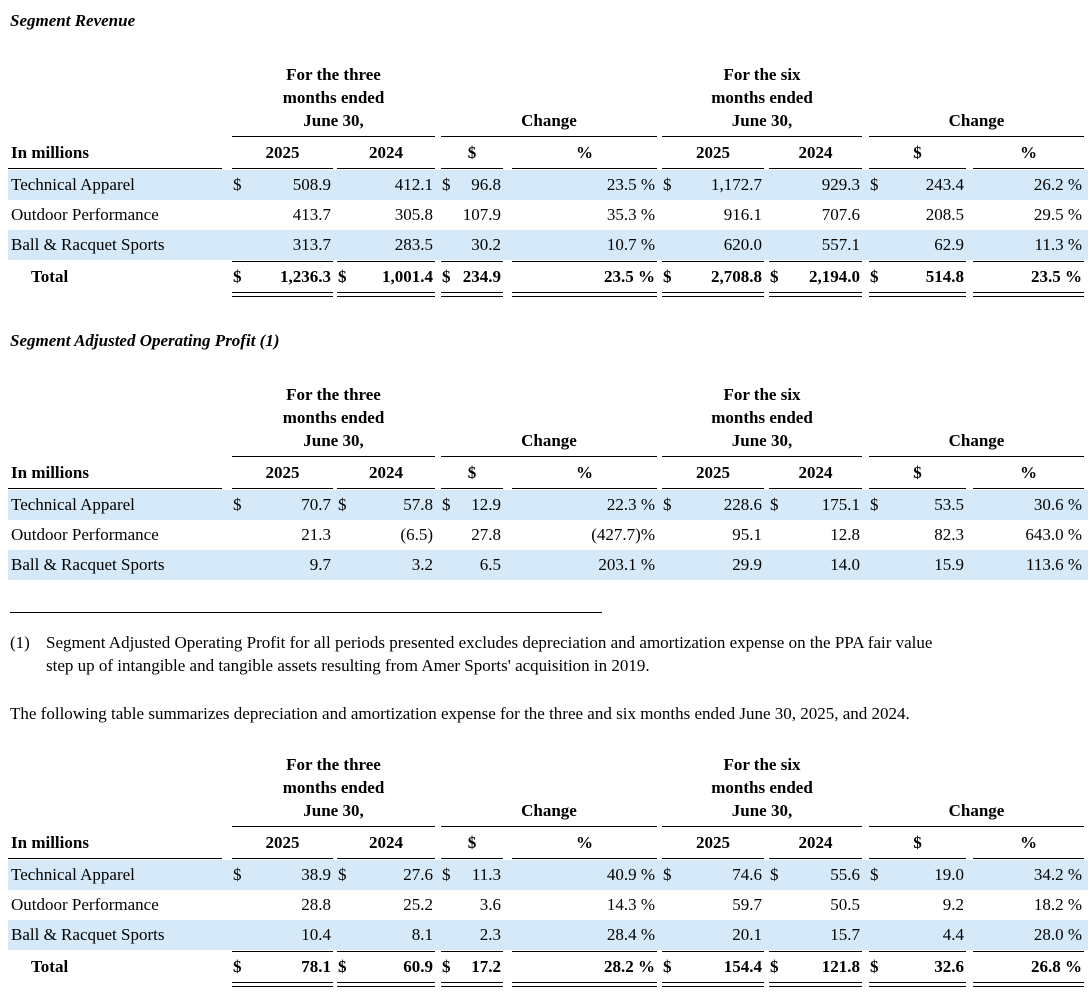 The height and width of the screenshot is (1008, 1091). What do you see at coordinates (416, 534) in the screenshot?
I see `cell-value: (6.5)` at bounding box center [416, 534].